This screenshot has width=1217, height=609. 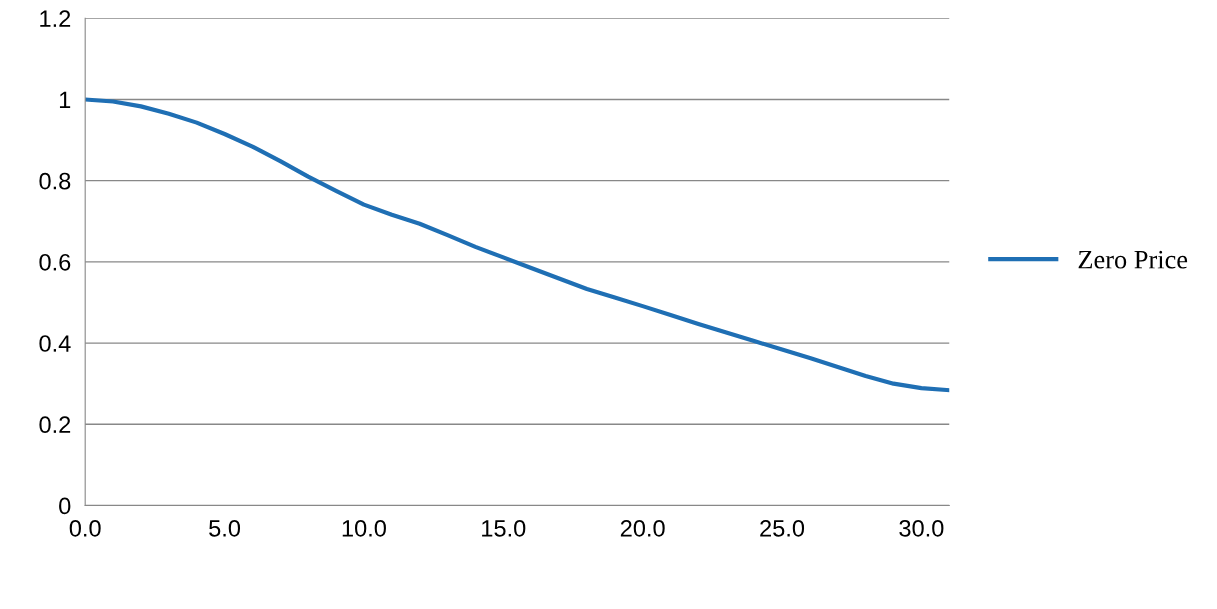 What do you see at coordinates (55, 343) in the screenshot?
I see `y-tick-label: 0.4` at bounding box center [55, 343].